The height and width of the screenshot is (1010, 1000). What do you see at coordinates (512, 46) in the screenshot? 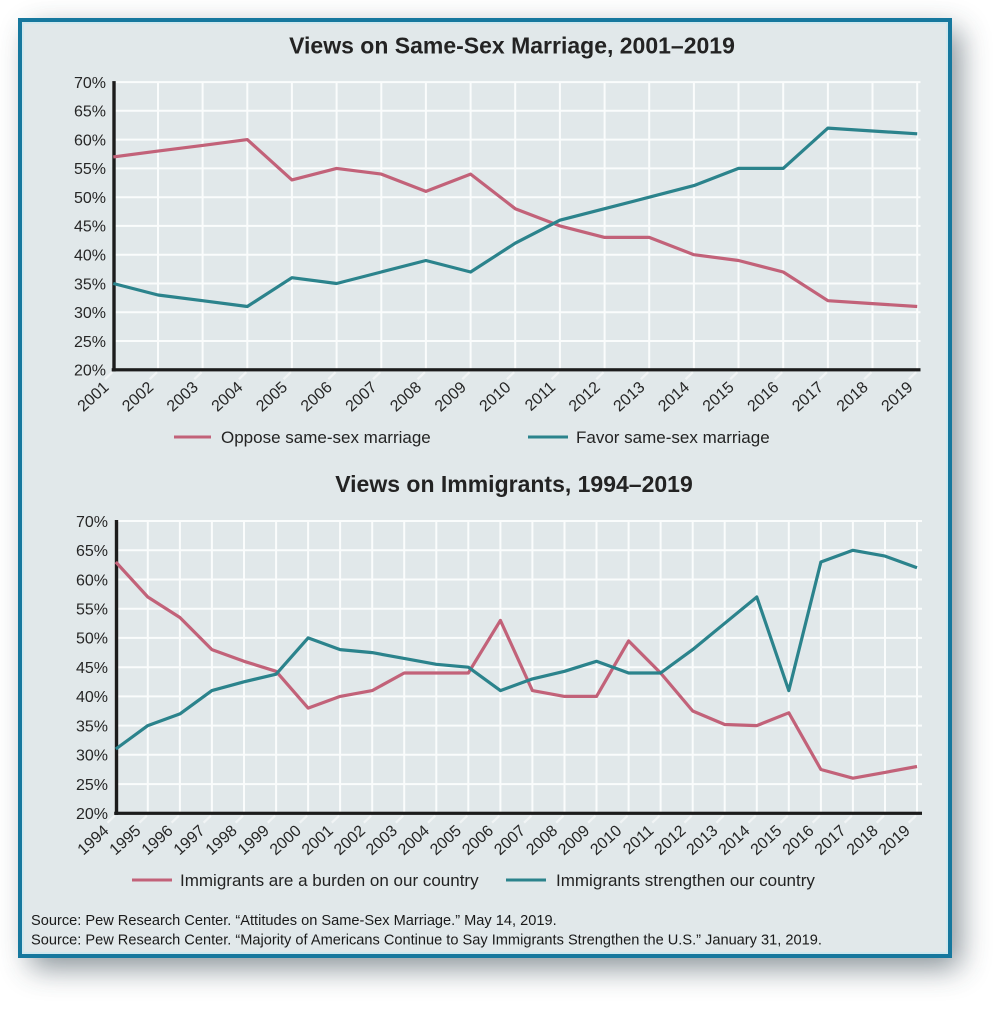
I see `svg-text:Views on Same-Sex Marriage, 20: Views on Same-Sex Marriage, 2001–2019` at bounding box center [512, 46].